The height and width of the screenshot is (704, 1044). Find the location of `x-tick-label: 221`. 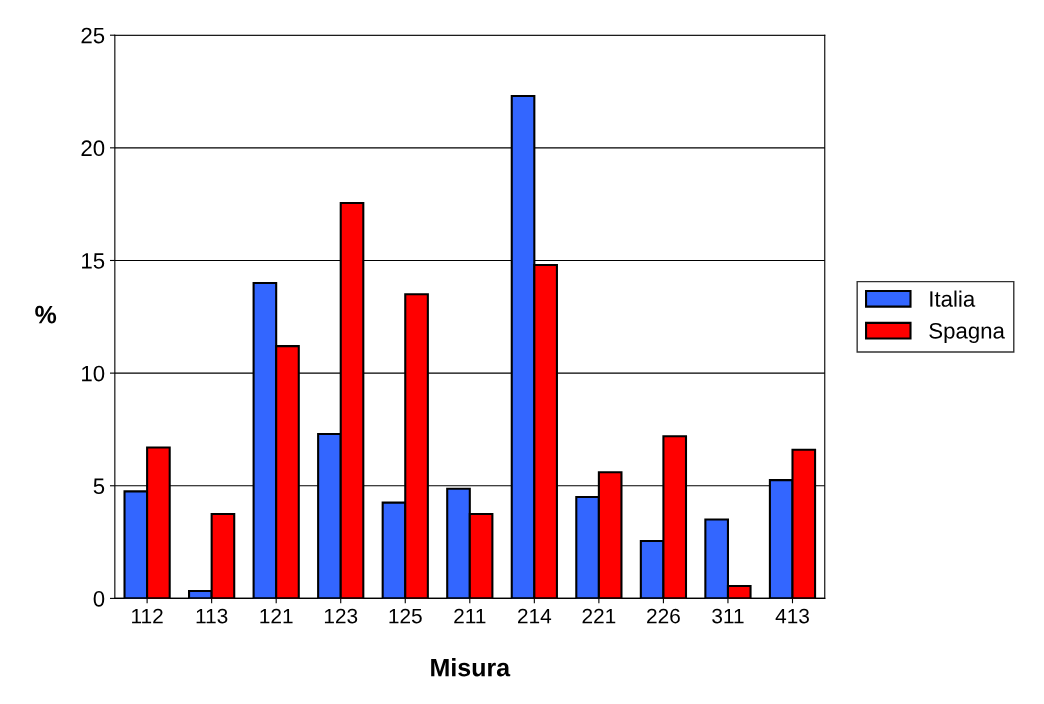

x-tick-label: 221 is located at coordinates (599, 616).